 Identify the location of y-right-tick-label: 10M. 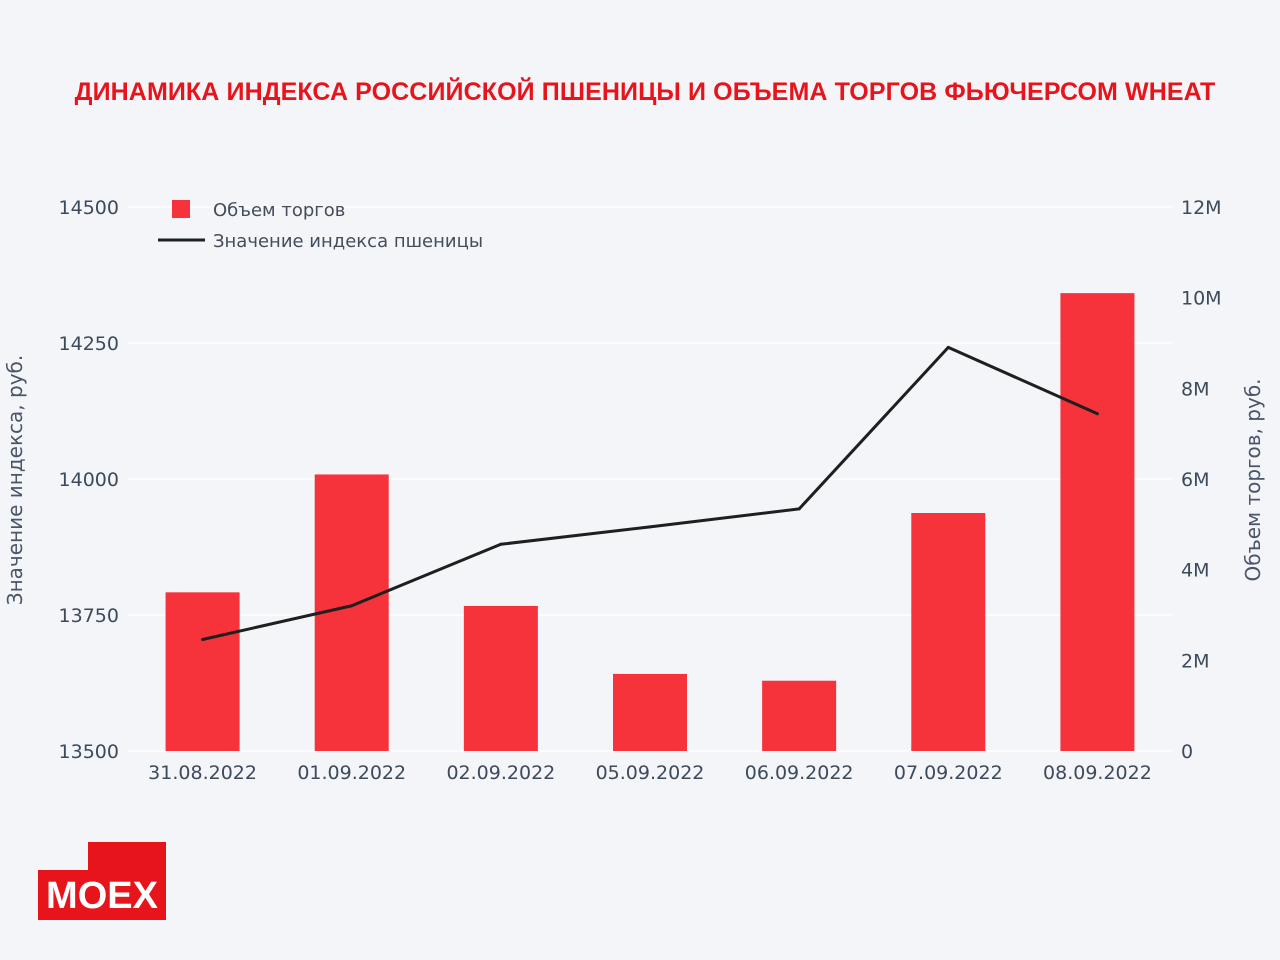
(1201, 299).